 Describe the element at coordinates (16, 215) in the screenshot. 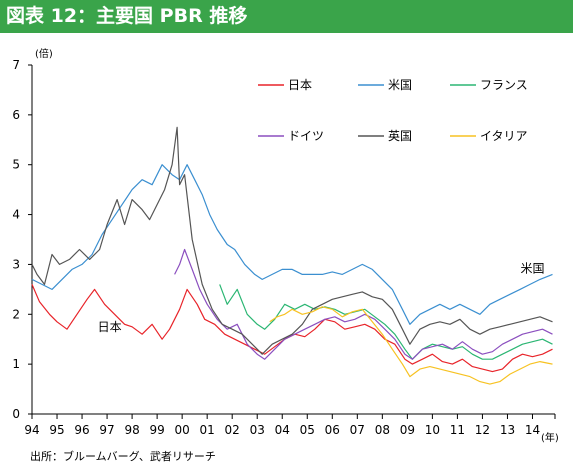

I see `y-tick-label: 4` at that location.